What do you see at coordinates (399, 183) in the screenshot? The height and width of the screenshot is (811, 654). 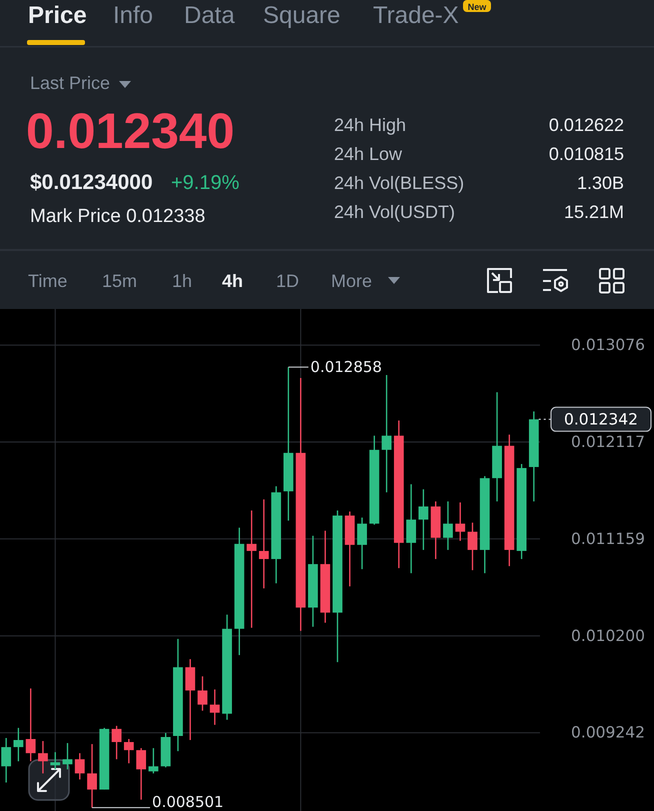 I see `text: 24h Vol(BLESS)` at bounding box center [399, 183].